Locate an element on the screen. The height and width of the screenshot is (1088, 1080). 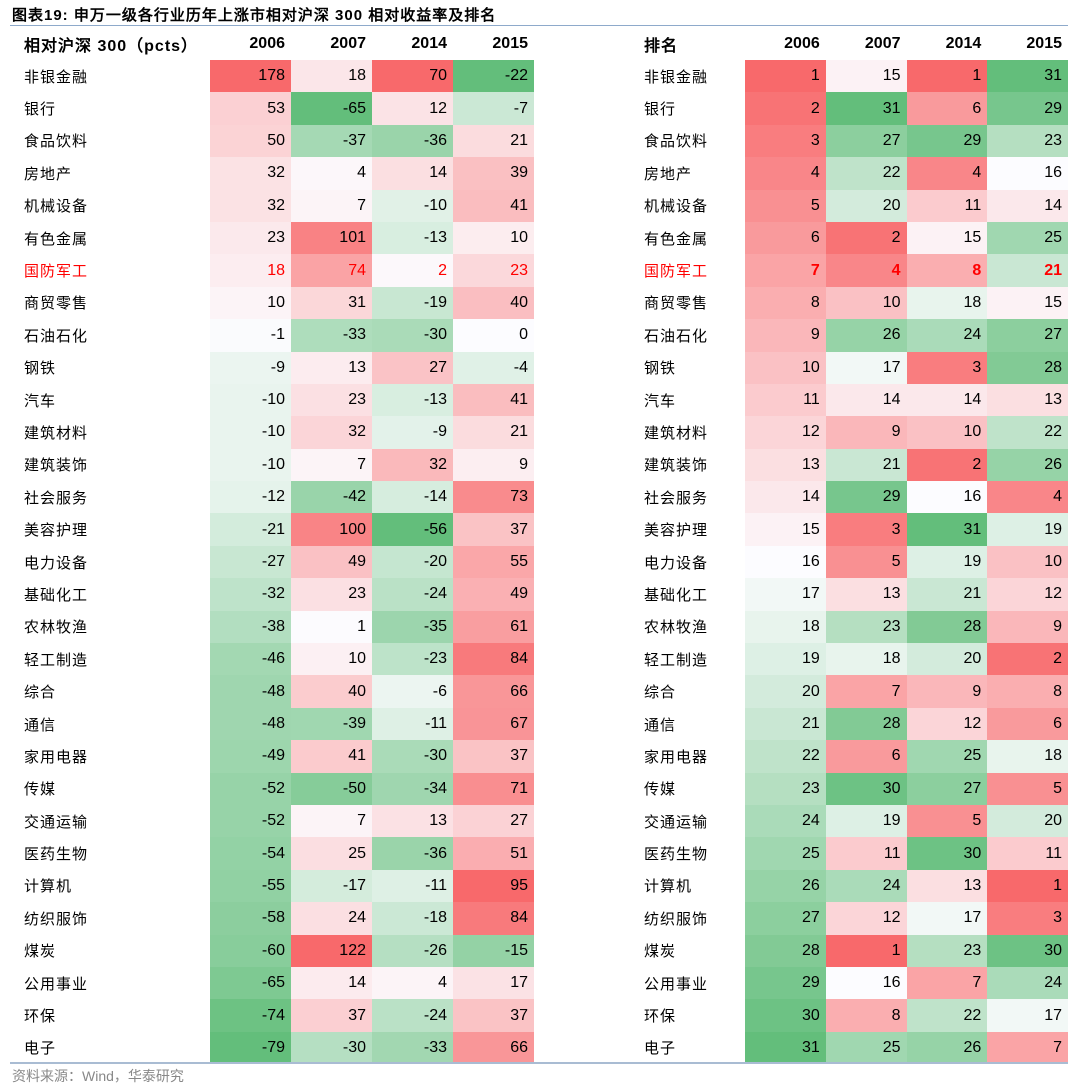
industry-label: 基础化工 is located at coordinates (676, 595).